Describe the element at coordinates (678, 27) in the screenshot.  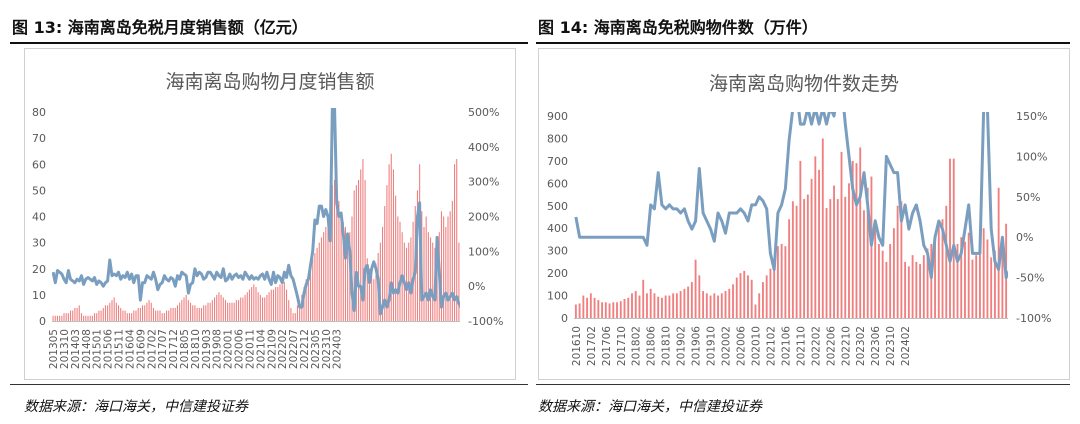
I see `figure-14-title: 图 14: 海南离岛免税购物件数（万件）` at that location.